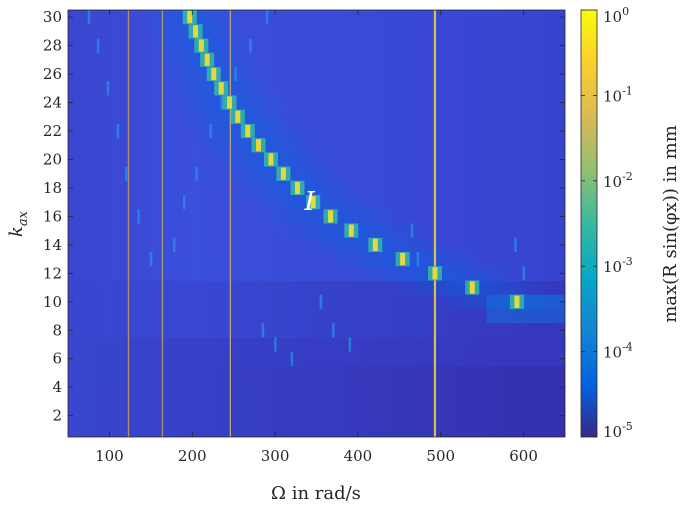 The image size is (685, 507). Describe the element at coordinates (52, 188) in the screenshot. I see `y-tick-label-18: 18` at that location.